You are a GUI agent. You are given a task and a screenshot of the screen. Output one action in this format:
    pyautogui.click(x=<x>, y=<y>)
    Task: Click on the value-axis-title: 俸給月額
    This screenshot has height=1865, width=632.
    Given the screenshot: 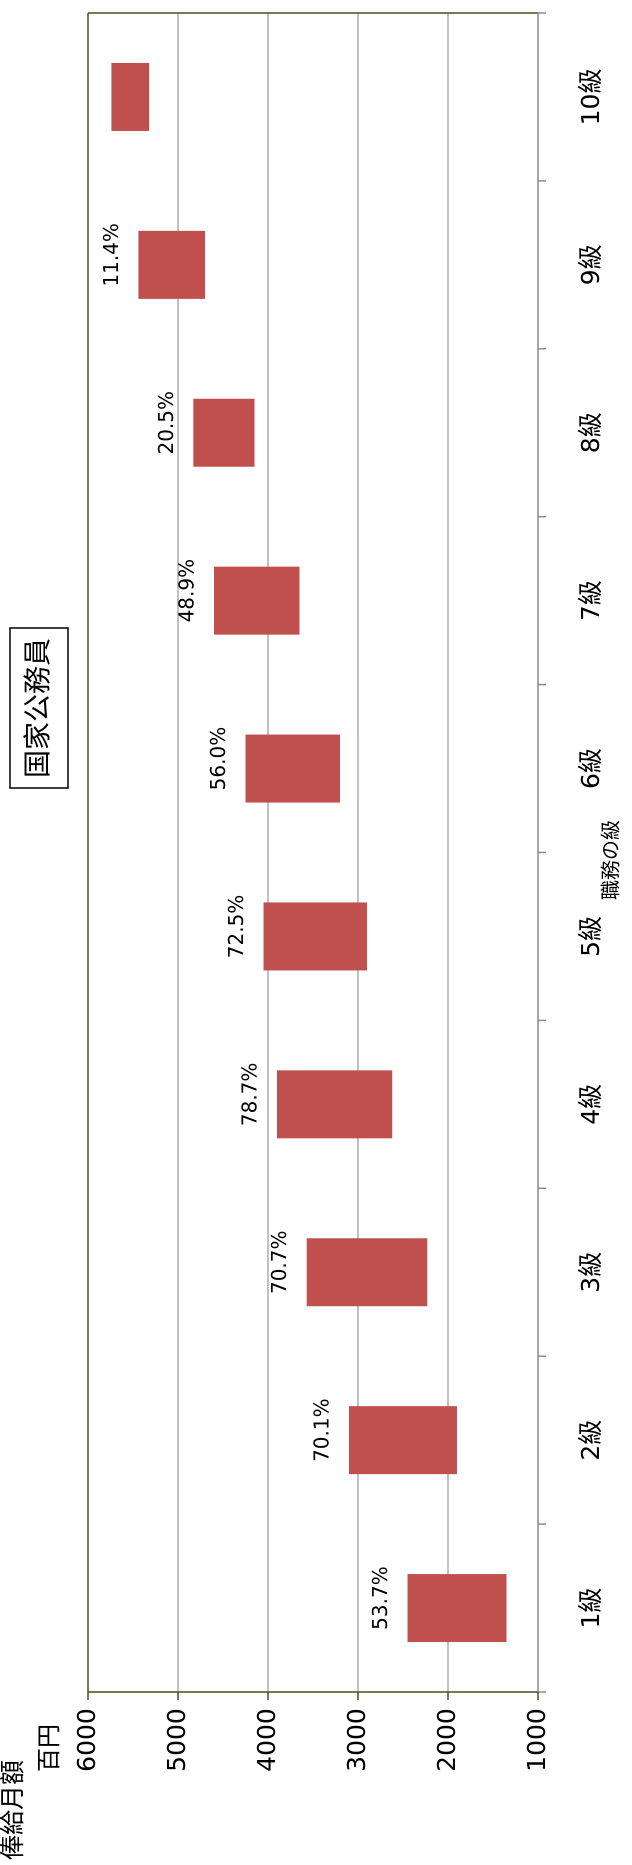 What is the action you would take?
    pyautogui.click(x=13, y=1810)
    